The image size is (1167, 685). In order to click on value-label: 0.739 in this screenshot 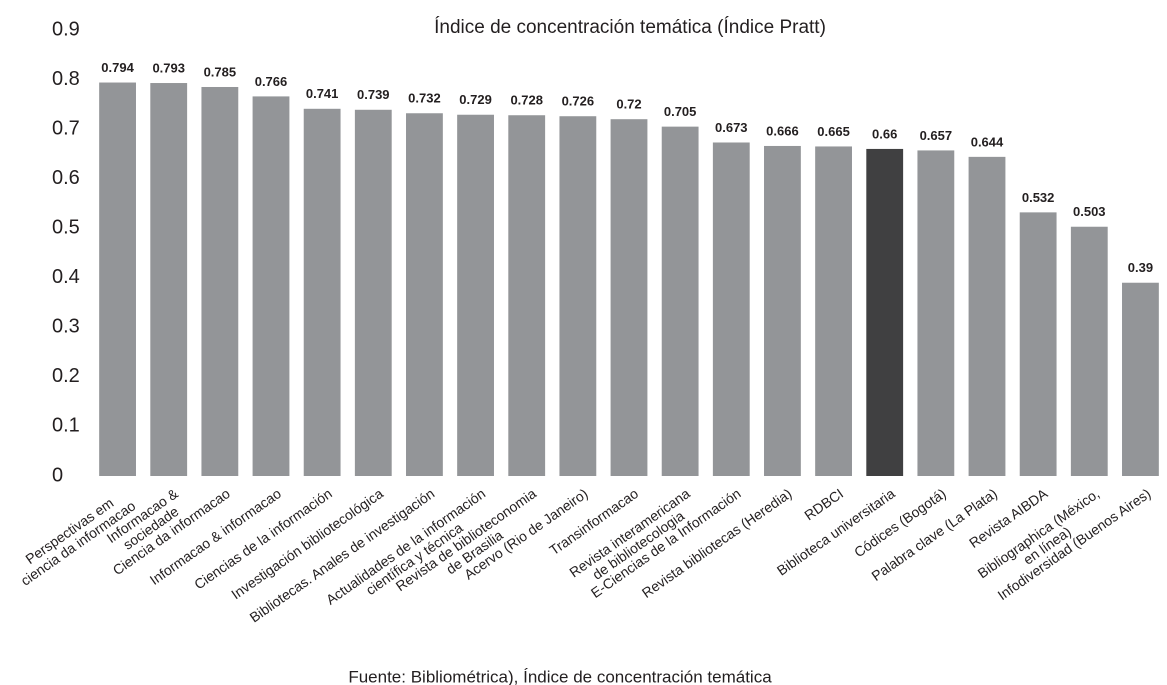, I will do `click(373, 94)`.